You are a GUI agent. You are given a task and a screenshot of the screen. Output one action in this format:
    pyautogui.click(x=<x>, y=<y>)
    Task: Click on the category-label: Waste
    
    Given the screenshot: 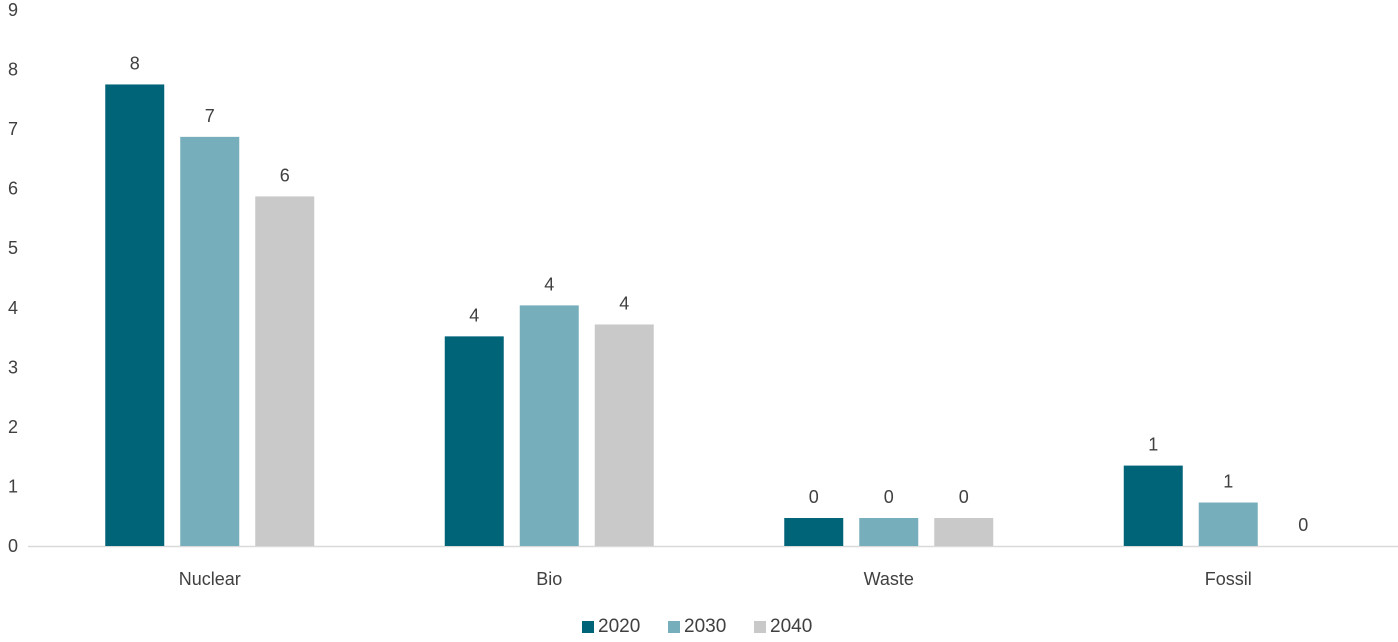 What is the action you would take?
    pyautogui.click(x=889, y=579)
    